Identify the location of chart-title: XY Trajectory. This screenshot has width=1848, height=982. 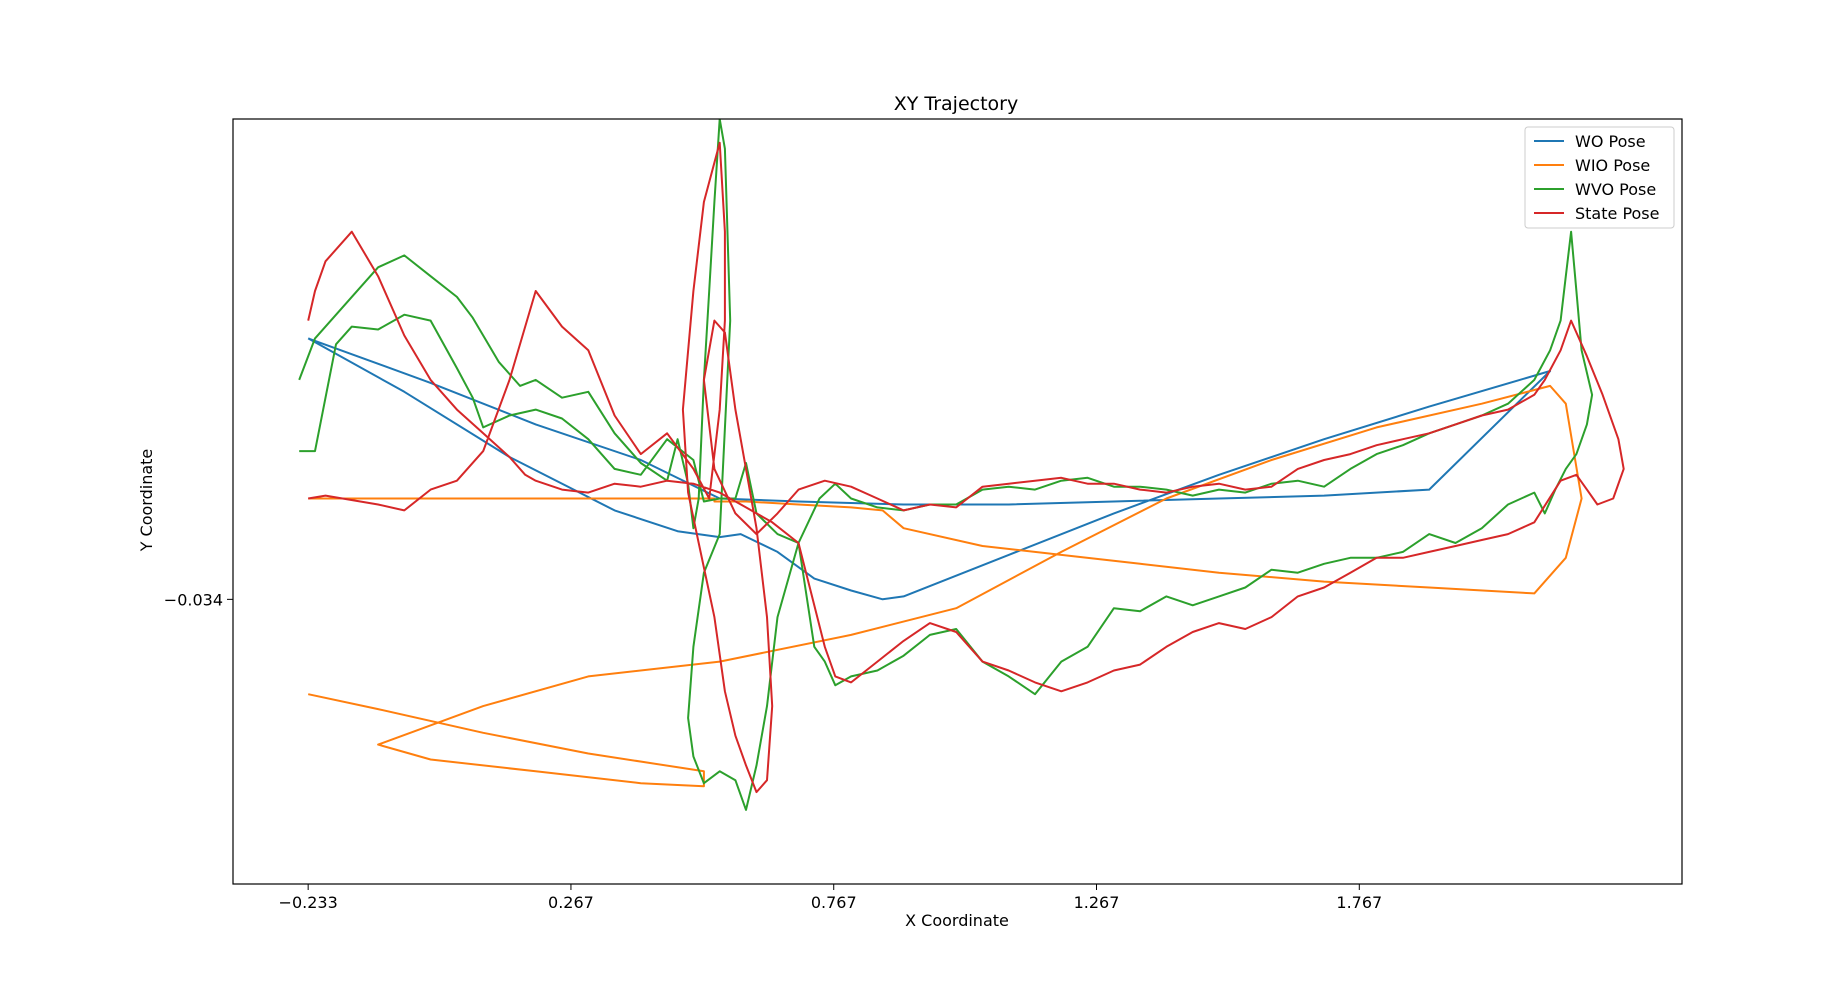
(956, 104).